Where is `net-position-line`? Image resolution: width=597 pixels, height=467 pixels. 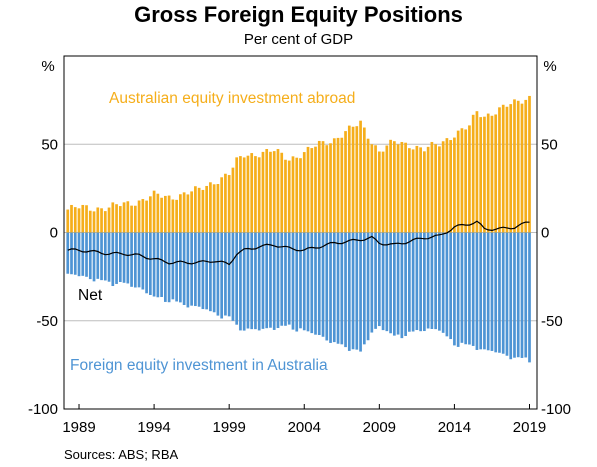
net-position-line is located at coordinates (298, 243).